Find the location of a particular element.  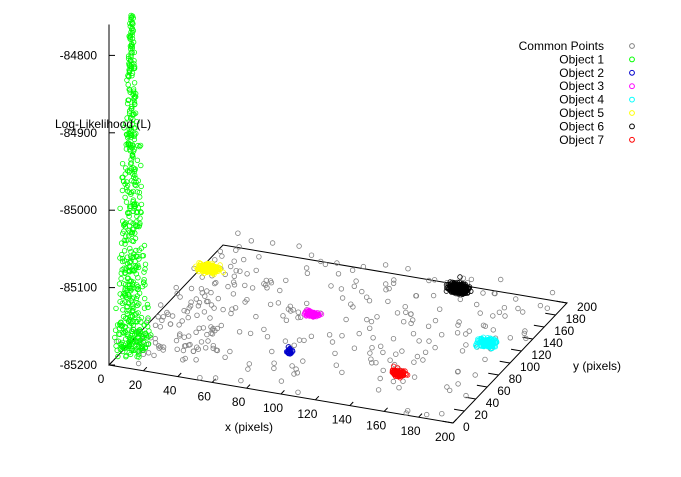

x-tick-label: 100 is located at coordinates (273, 408).